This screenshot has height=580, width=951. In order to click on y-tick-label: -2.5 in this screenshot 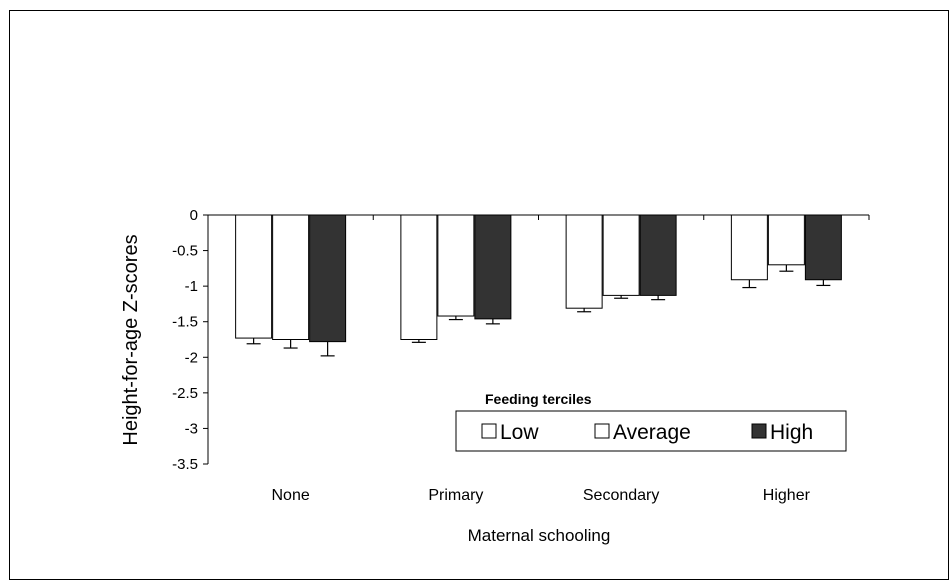, I will do `click(185, 393)`.